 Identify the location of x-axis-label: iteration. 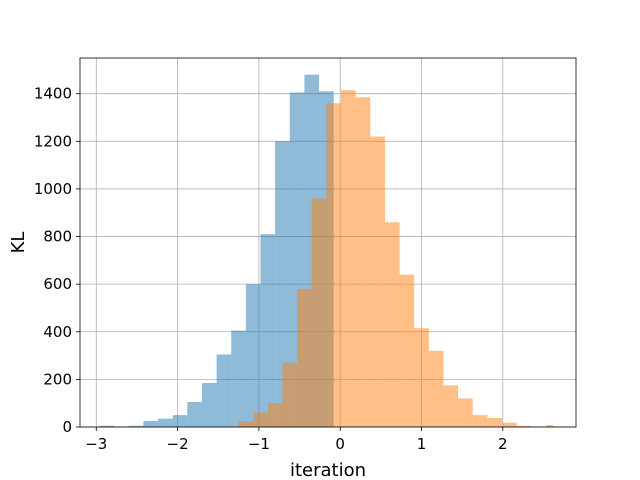
(328, 470).